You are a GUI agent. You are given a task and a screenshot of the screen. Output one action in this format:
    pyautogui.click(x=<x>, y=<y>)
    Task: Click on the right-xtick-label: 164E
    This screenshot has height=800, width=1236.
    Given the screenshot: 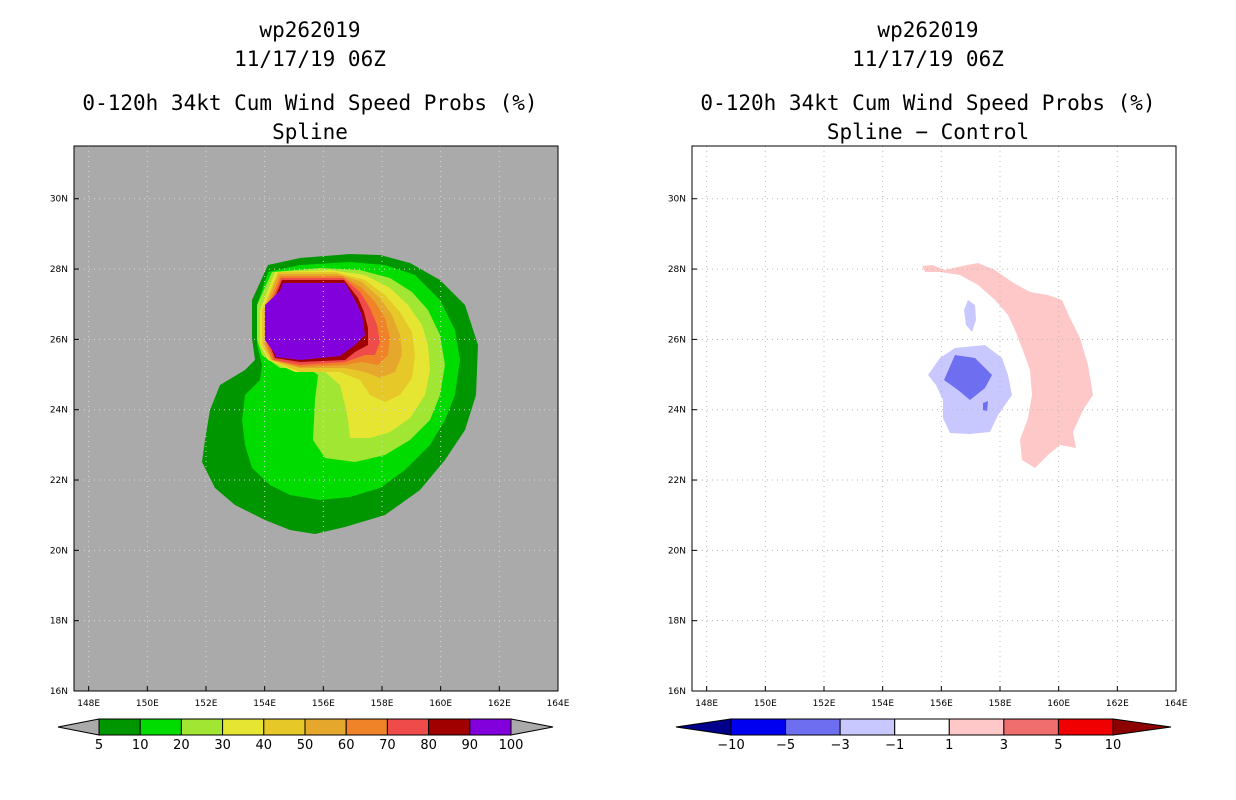 What is the action you would take?
    pyautogui.click(x=1176, y=704)
    